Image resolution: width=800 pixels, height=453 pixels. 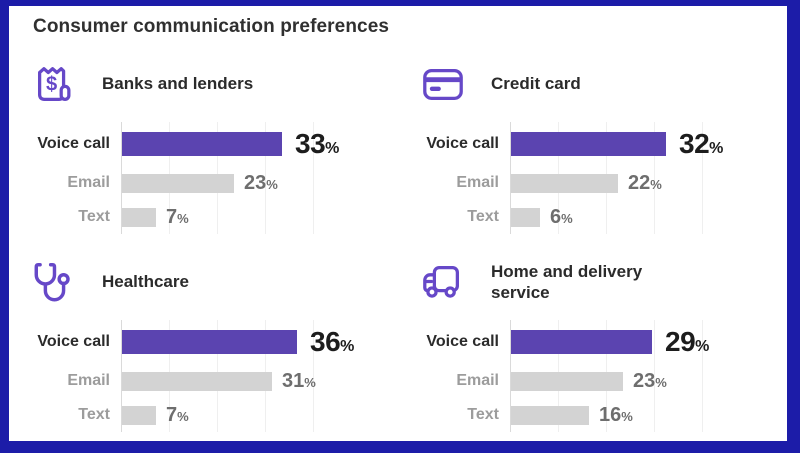 I want to click on value-label: 6%, so click(x=561, y=216).